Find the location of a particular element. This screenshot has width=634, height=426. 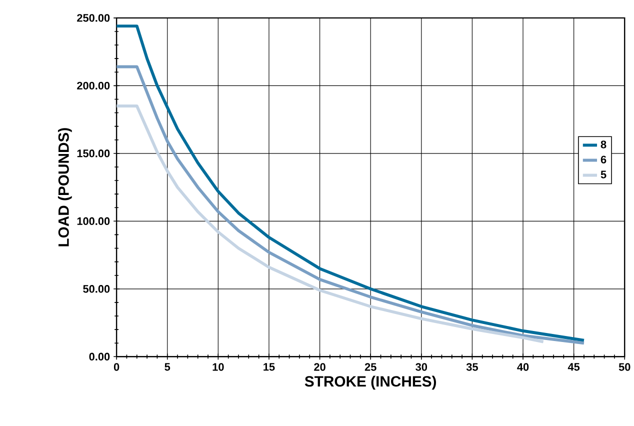

legend-label: 8 is located at coordinates (603, 144).